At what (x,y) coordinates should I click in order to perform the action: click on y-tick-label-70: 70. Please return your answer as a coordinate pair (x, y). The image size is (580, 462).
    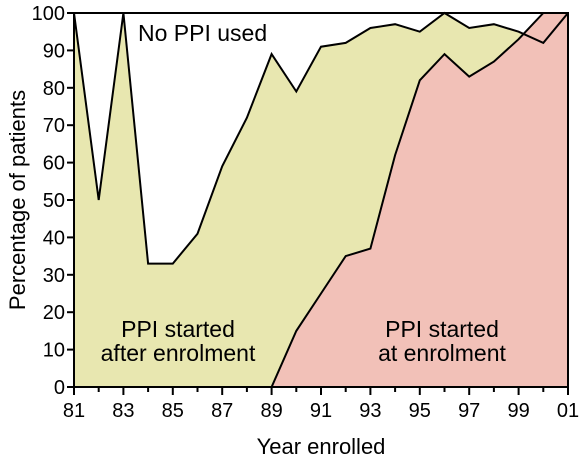
    Looking at the image, I should click on (54, 126).